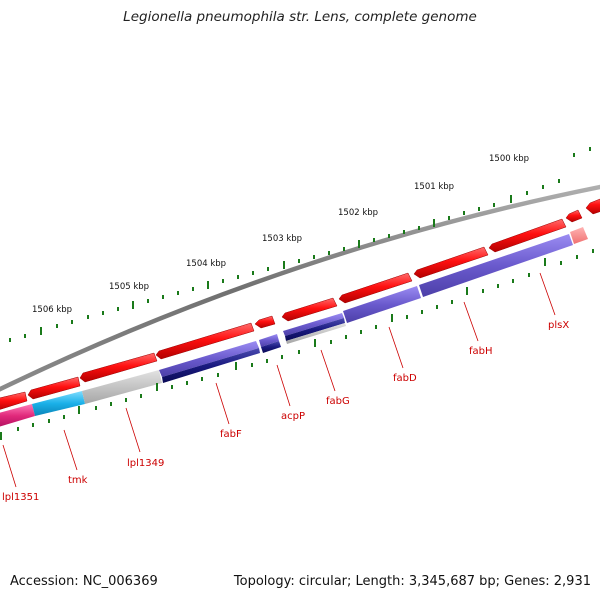 This screenshot has width=600, height=600. What do you see at coordinates (293, 416) in the screenshot?
I see `gene-label-acpP: acpP` at bounding box center [293, 416].